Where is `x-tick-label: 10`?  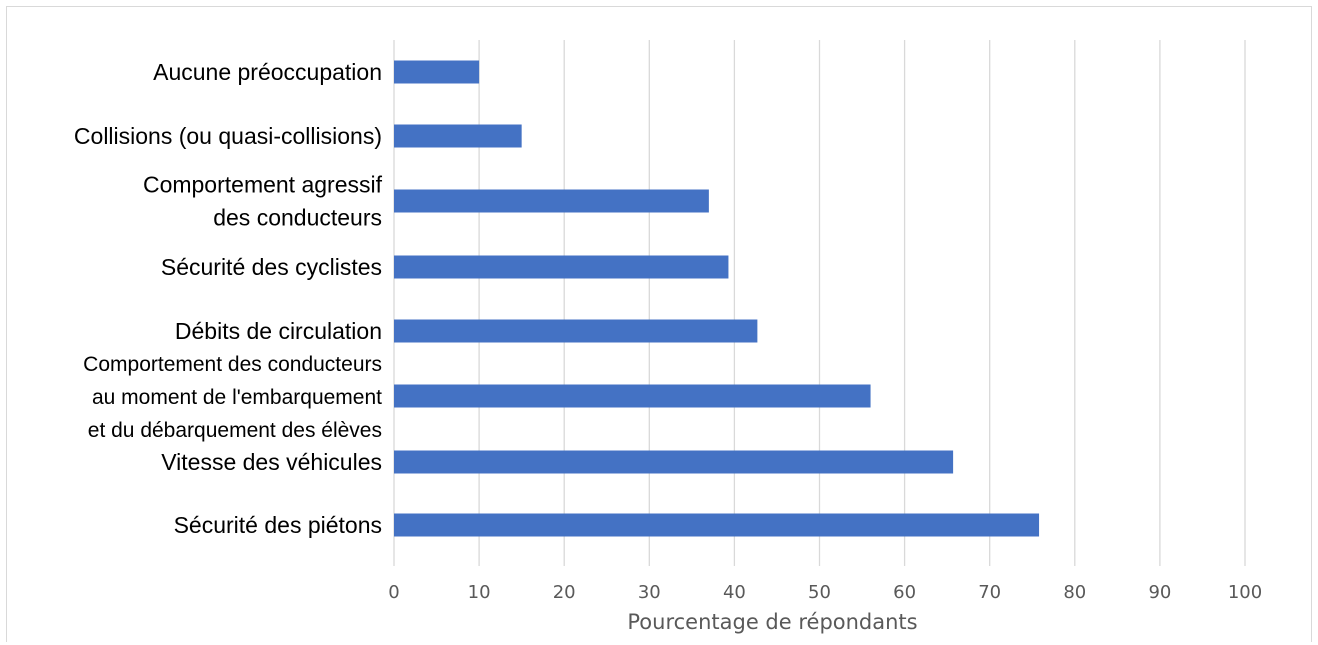
x-tick-label: 10 is located at coordinates (479, 592).